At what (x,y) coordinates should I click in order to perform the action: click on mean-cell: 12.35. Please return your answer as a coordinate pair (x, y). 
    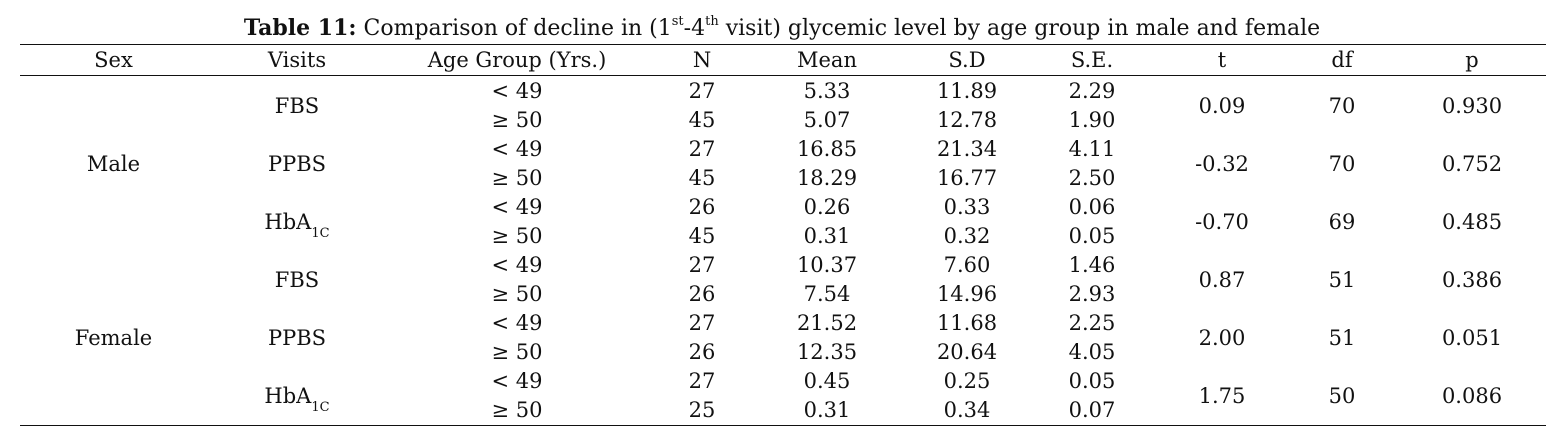
    Looking at the image, I should click on (827, 352).